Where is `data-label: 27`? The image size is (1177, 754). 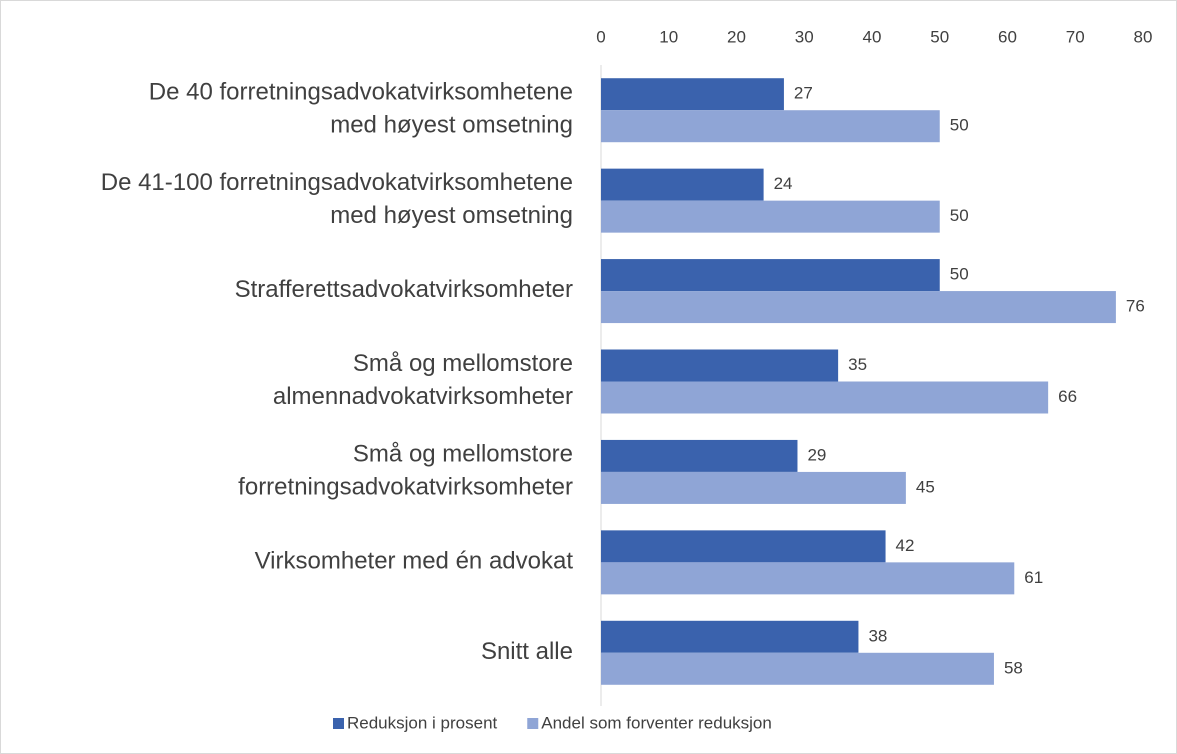 data-label: 27 is located at coordinates (803, 93).